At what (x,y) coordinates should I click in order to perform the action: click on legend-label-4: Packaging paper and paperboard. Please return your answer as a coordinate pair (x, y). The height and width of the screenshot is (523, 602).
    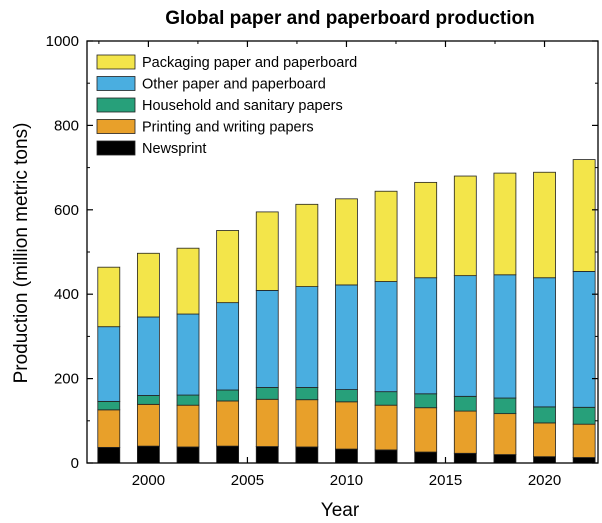
    Looking at the image, I should click on (249, 63).